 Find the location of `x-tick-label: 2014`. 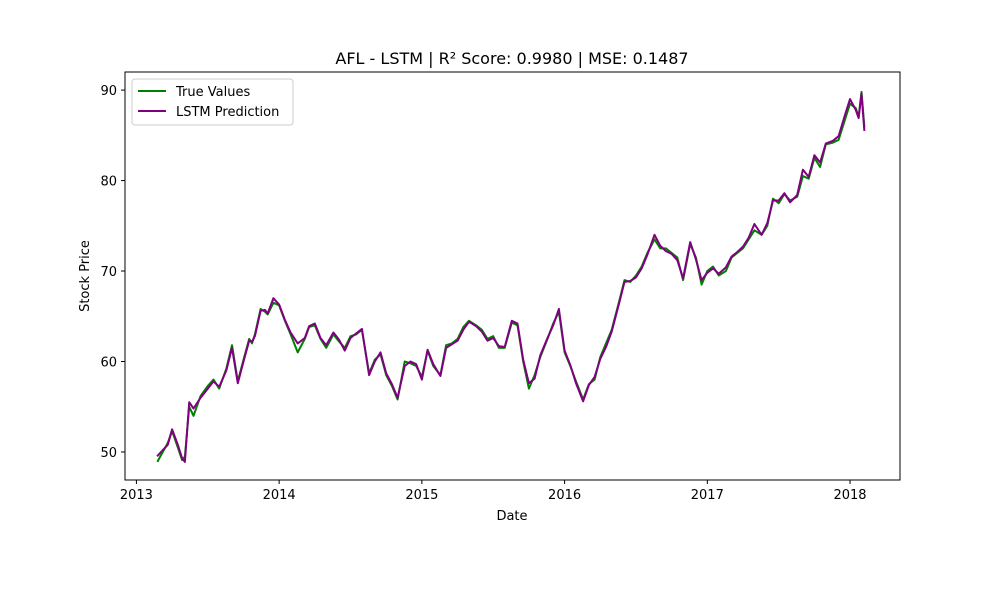

x-tick-label: 2014 is located at coordinates (279, 495).